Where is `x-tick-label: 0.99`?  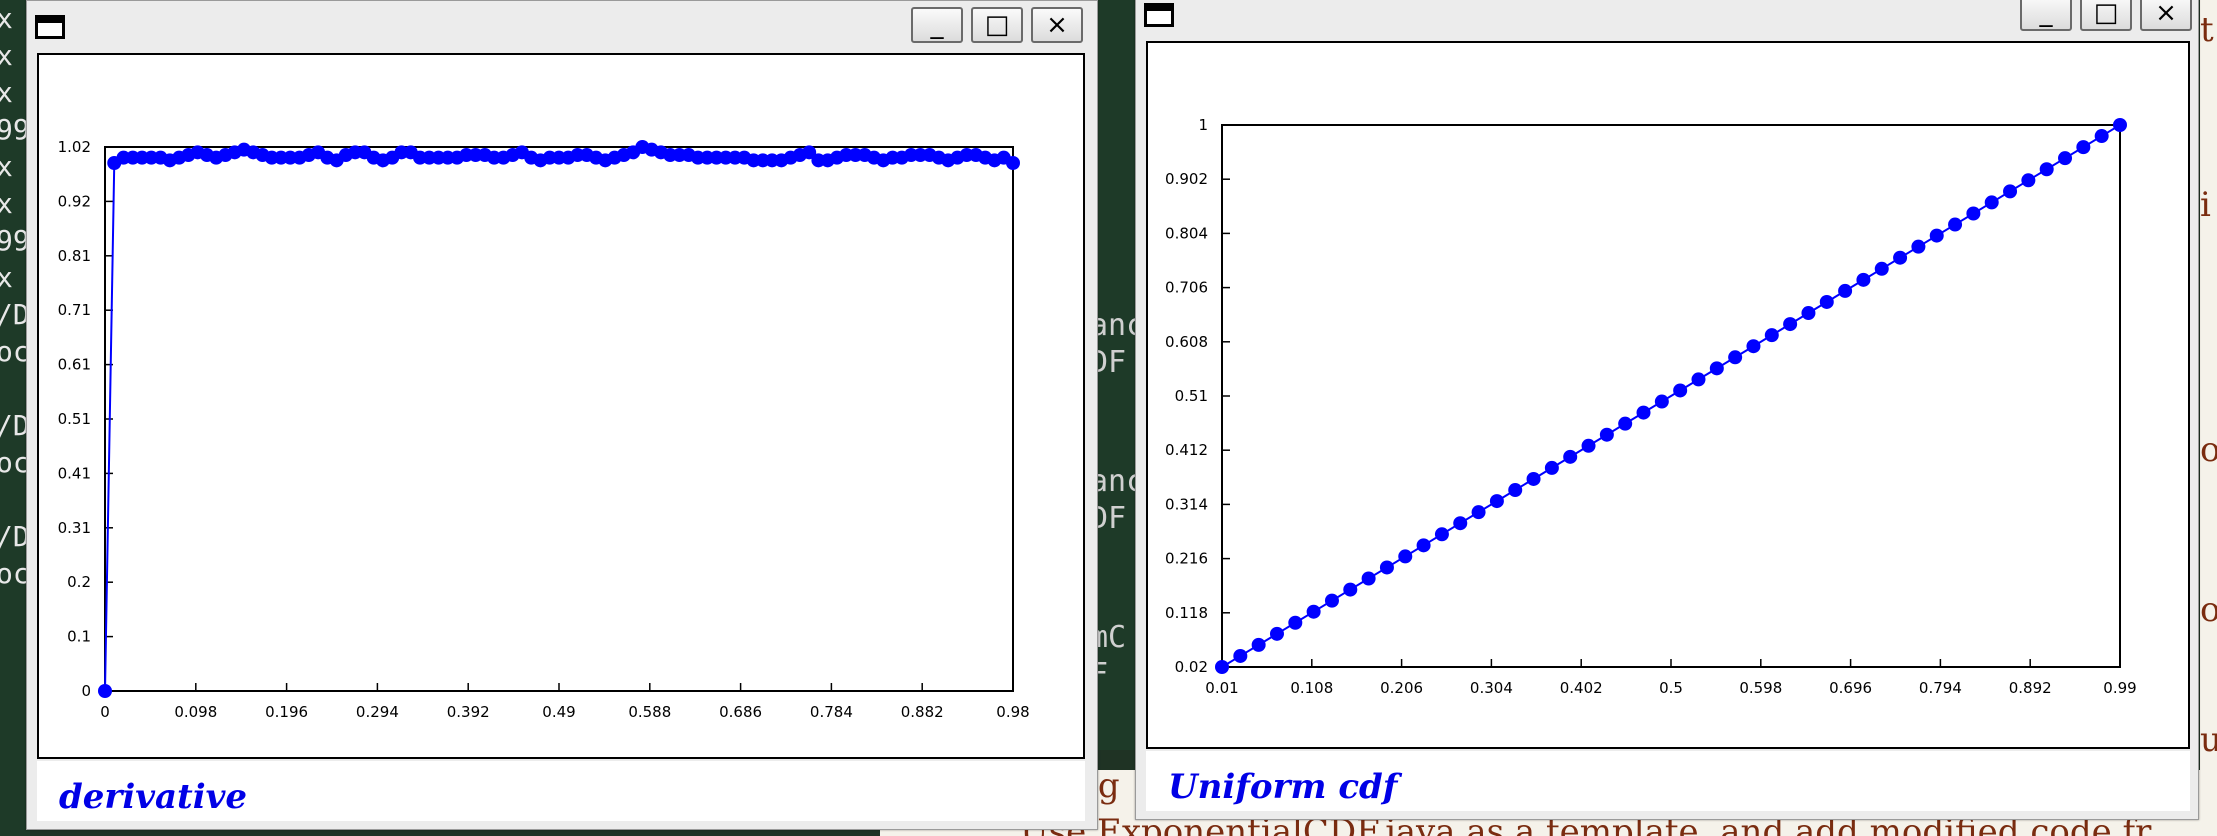
x-tick-label: 0.99 is located at coordinates (2119, 688).